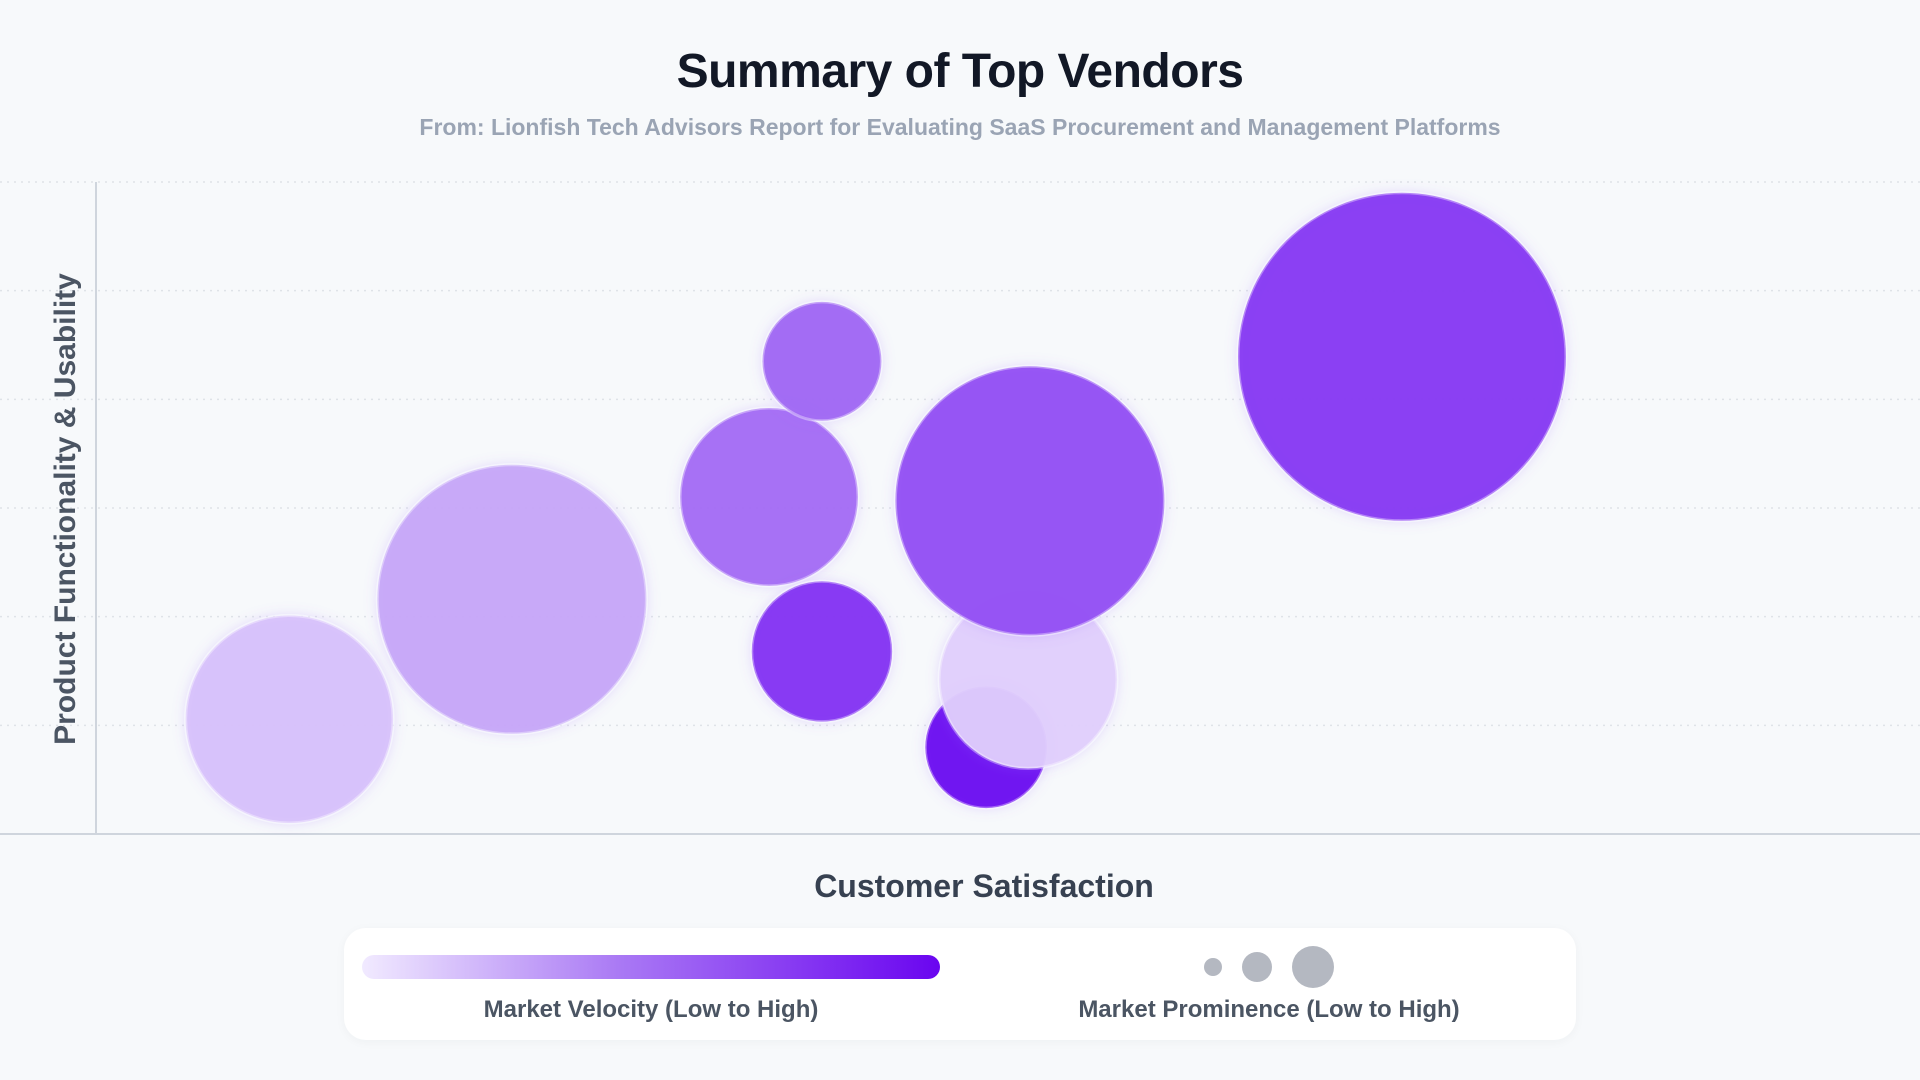 This screenshot has width=1920, height=1080. Describe the element at coordinates (651, 1009) in the screenshot. I see `velocity-legend-label: Market Velocity (Low to High)` at that location.